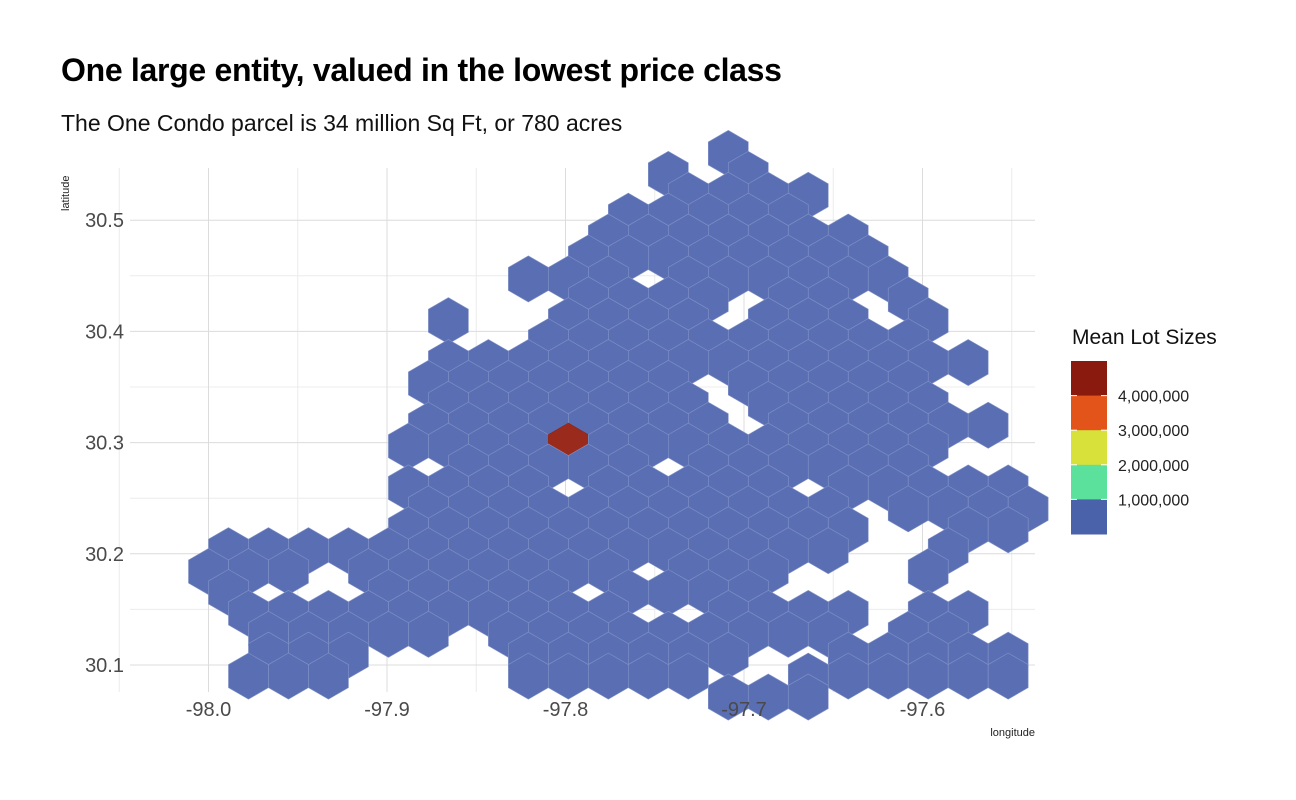  Describe the element at coordinates (104, 555) in the screenshot. I see `y-tick-label: 30.2` at that location.